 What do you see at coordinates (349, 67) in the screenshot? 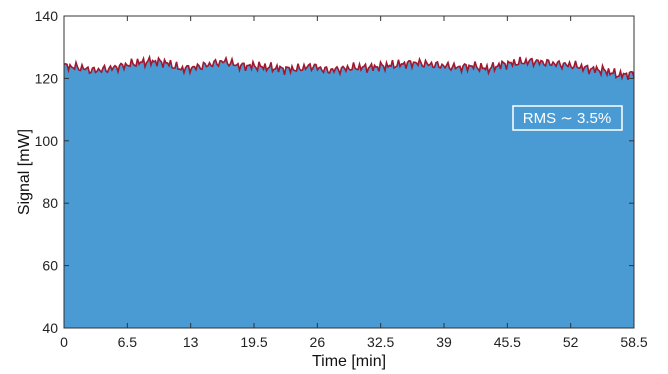
I see `signal-line` at bounding box center [349, 67].